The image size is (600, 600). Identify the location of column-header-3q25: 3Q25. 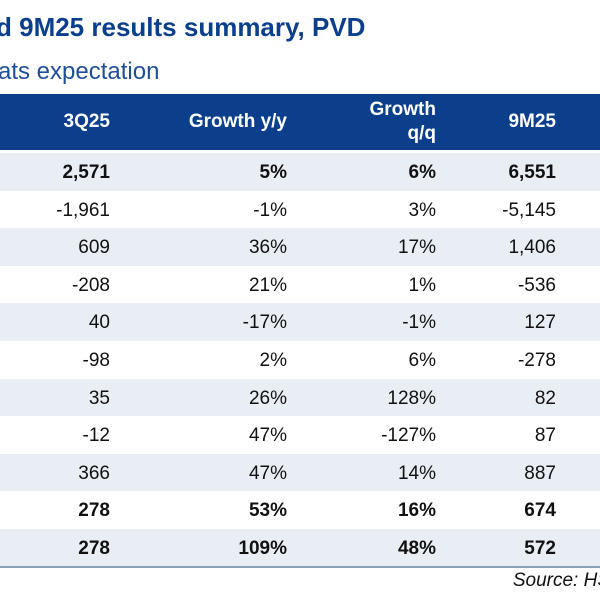
(86, 121).